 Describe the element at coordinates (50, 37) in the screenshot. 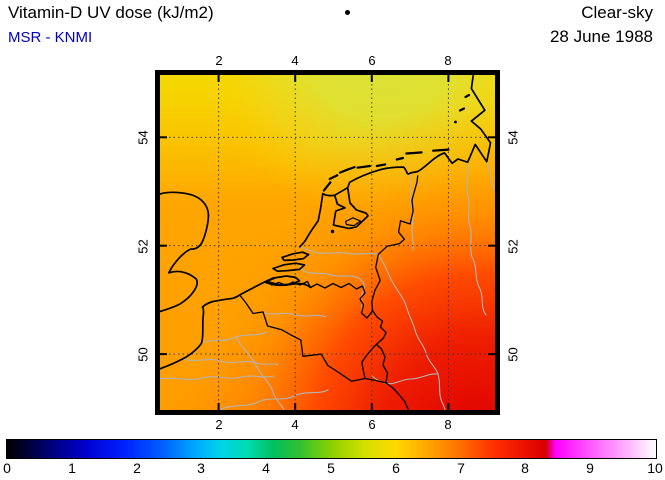

I see `data-source-label: MSR - KNMI` at that location.